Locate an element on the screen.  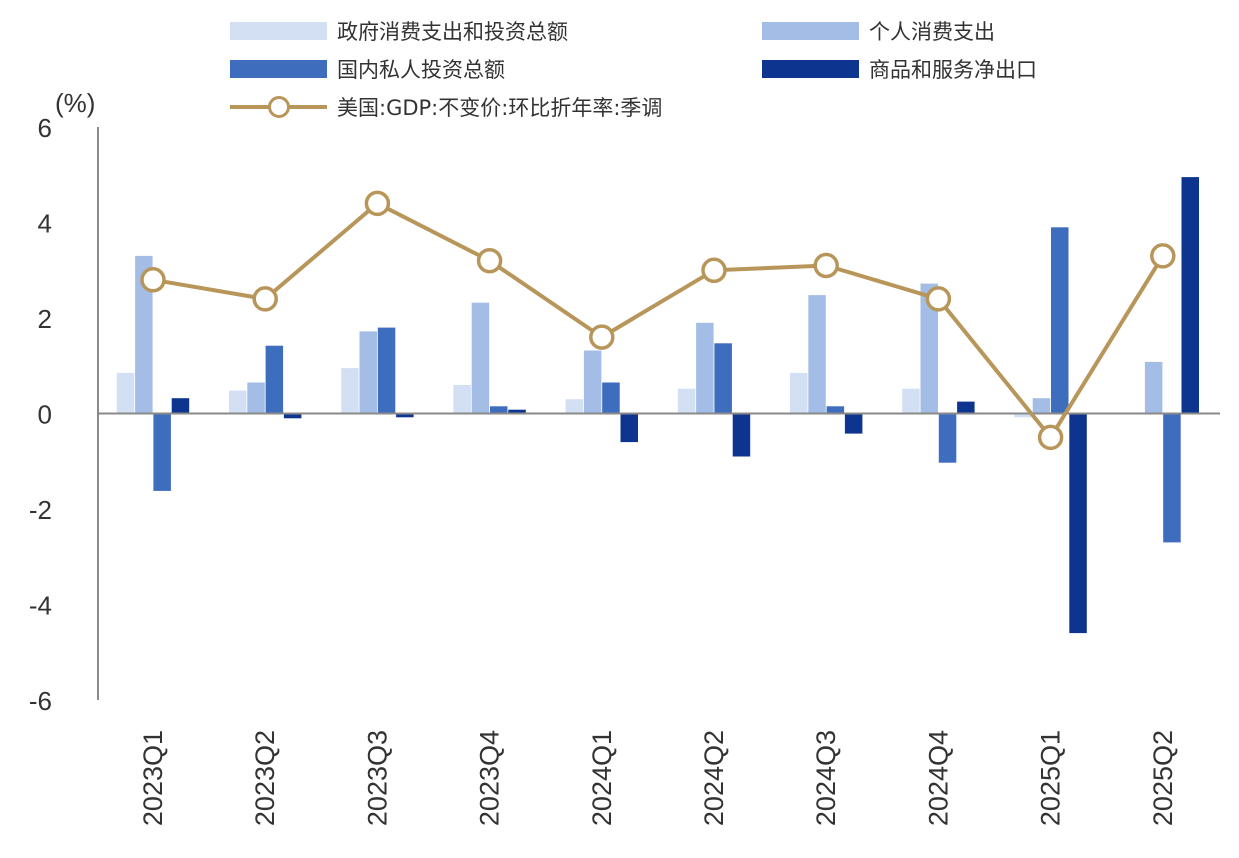
legend-swatch-government is located at coordinates (278, 31).